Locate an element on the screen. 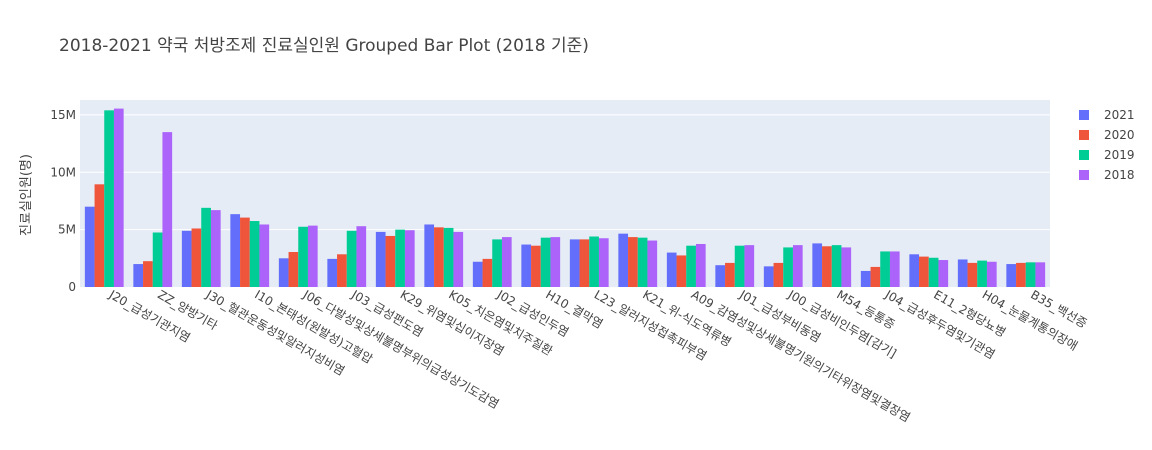 The height and width of the screenshot is (450, 1152). y-tick-label: 0 is located at coordinates (72, 287).